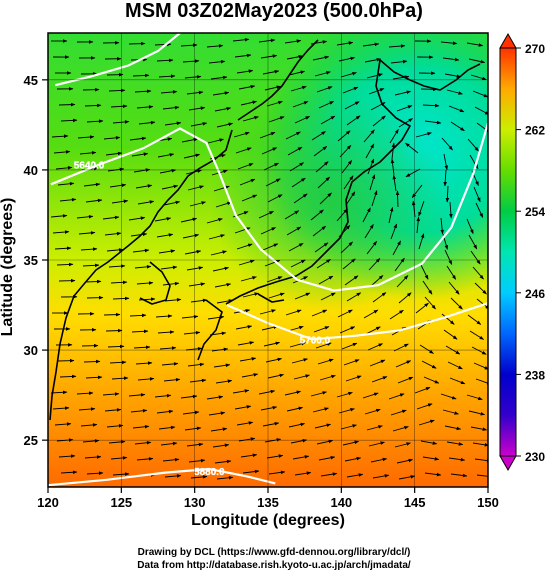 The width and height of the screenshot is (548, 573). Describe the element at coordinates (535, 375) in the screenshot. I see `colorbar-tick-label: 238` at that location.